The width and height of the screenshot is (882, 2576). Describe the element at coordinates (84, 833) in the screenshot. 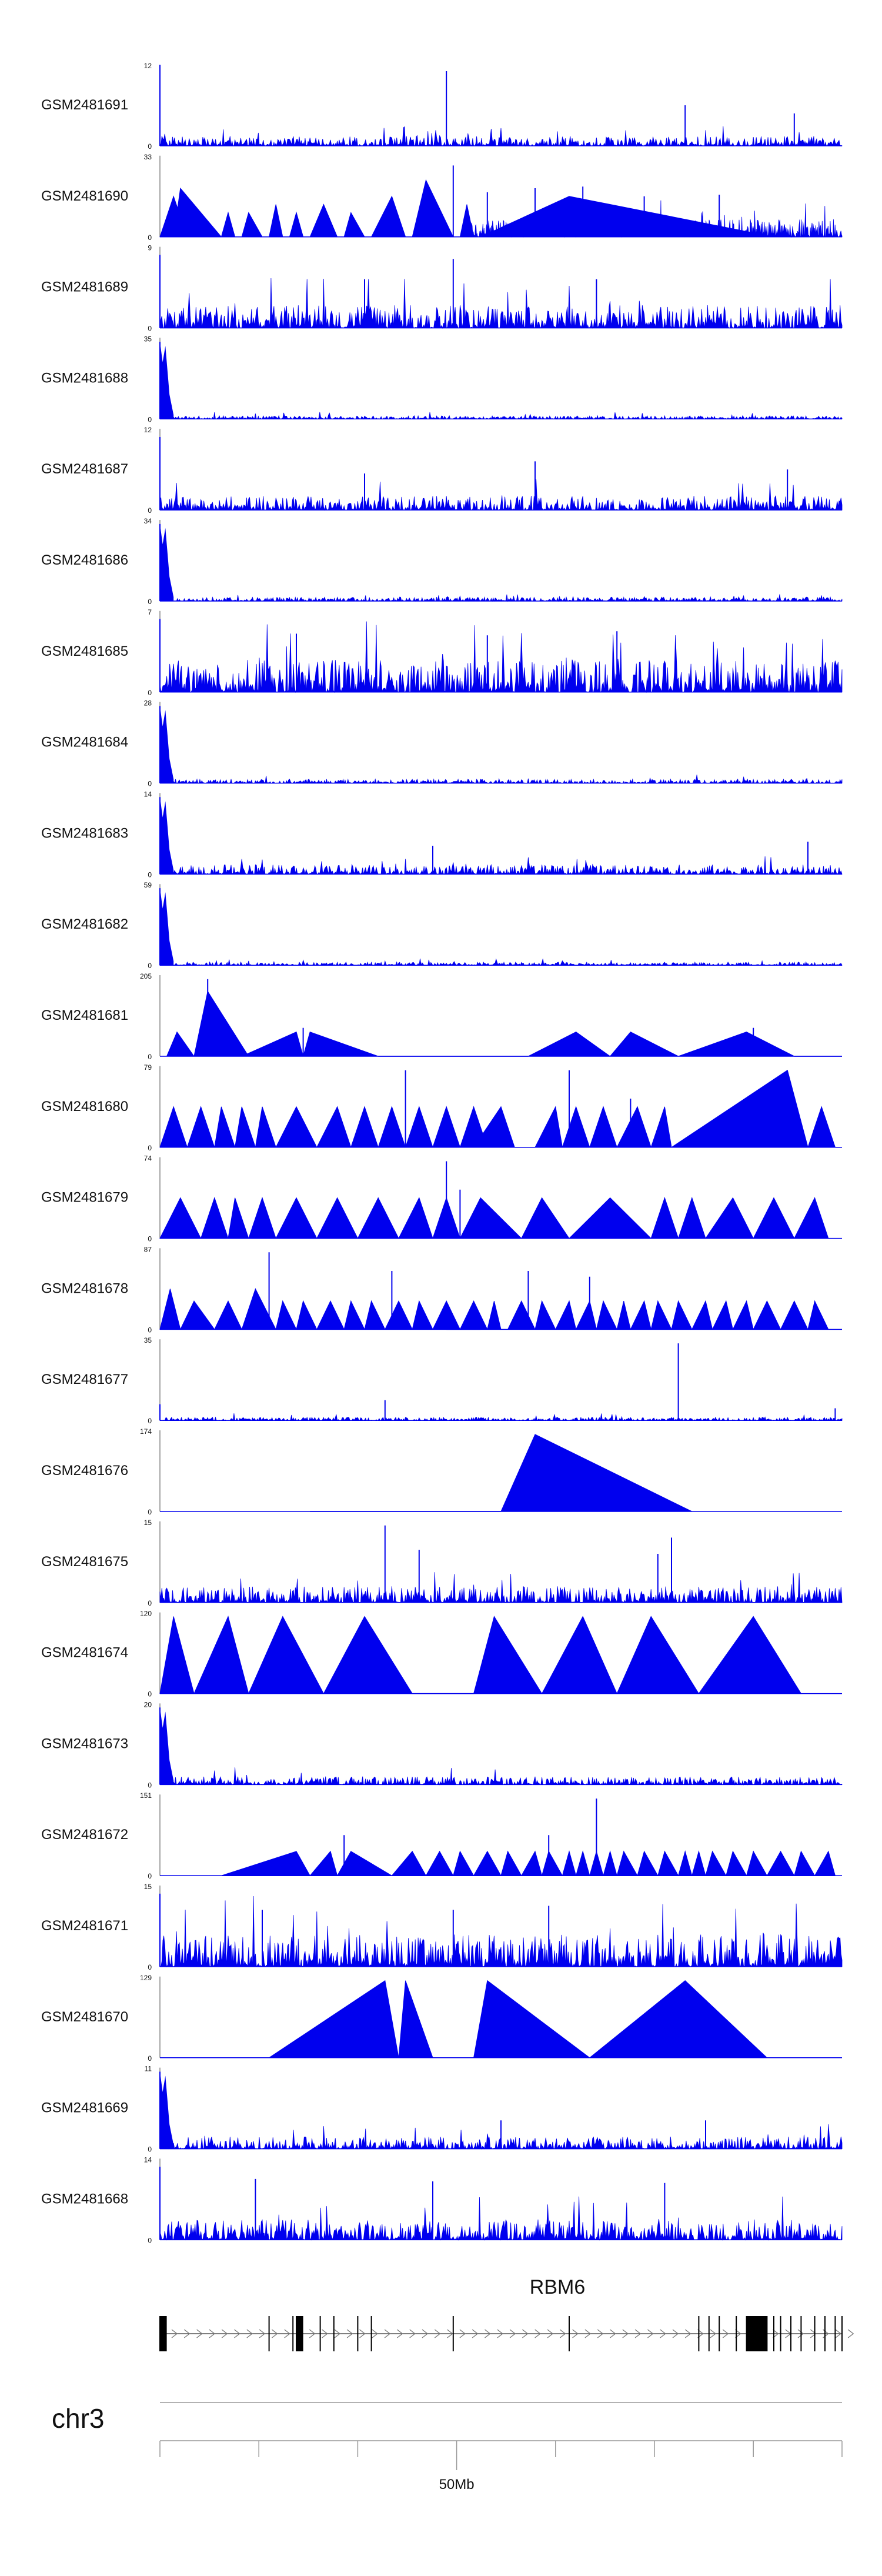

I see `track-label: GSM2481683` at that location.